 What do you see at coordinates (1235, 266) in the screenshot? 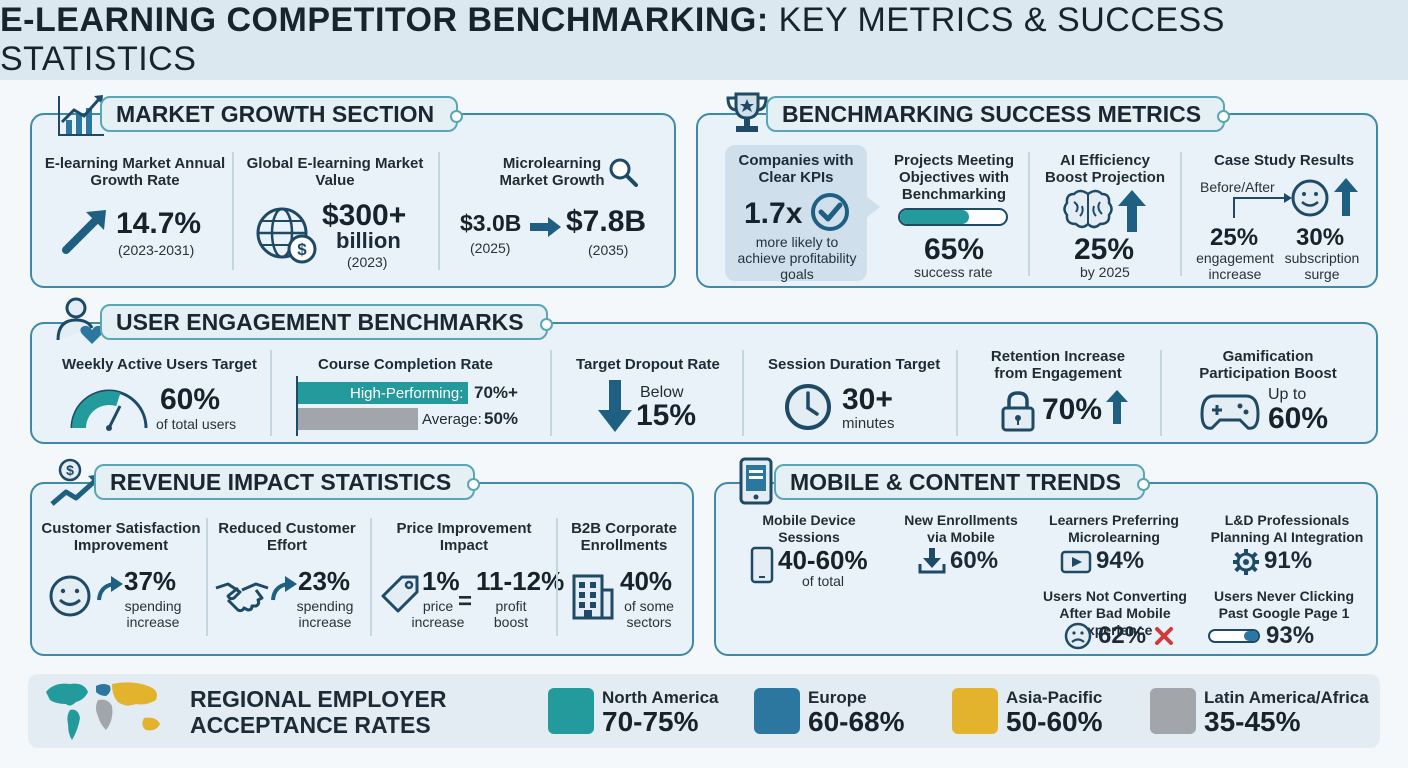
I see `case-desc-1: engagement increase` at bounding box center [1235, 266].